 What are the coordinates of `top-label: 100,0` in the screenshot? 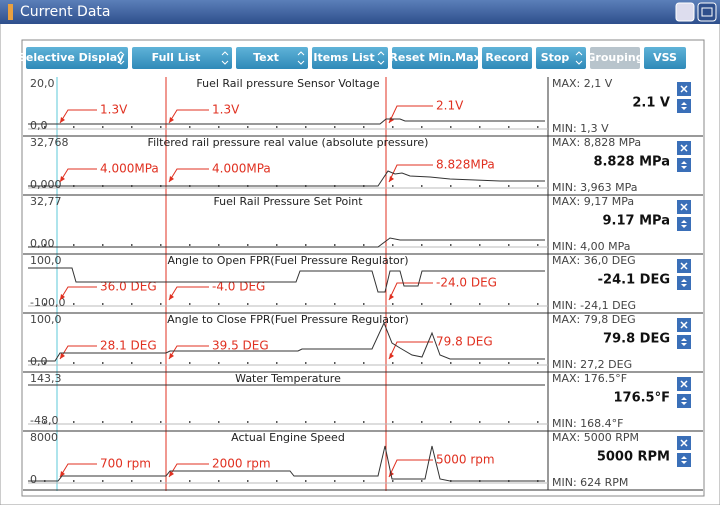 It's located at (46, 260).